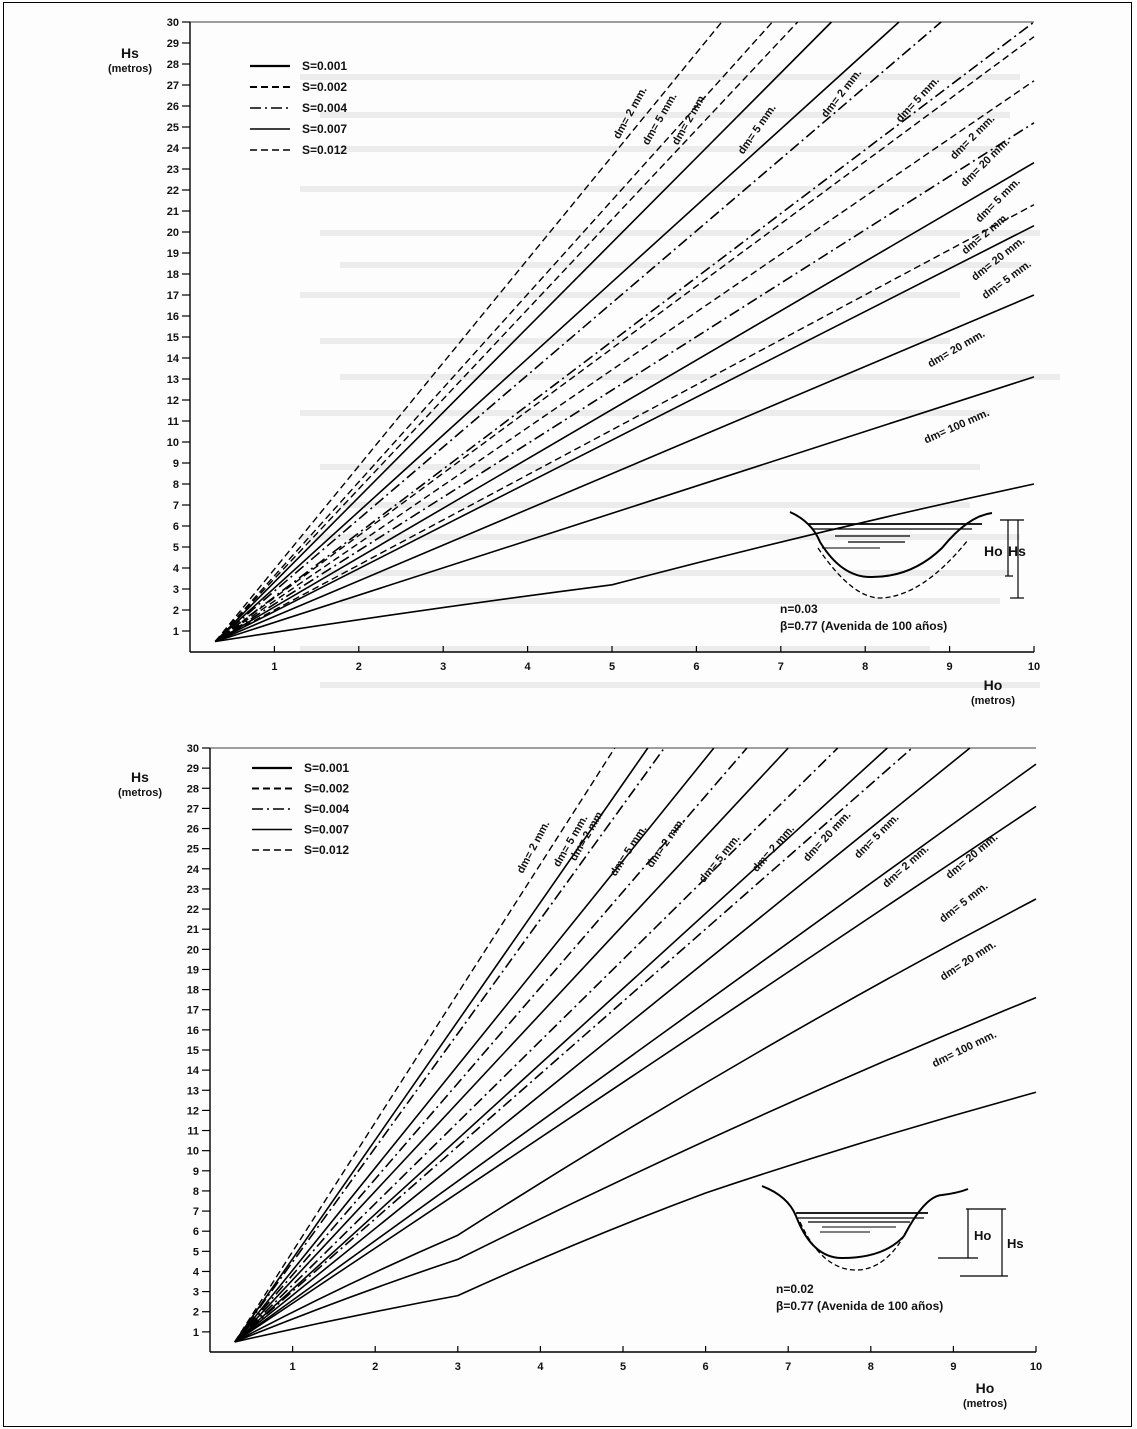 This screenshot has height=1429, width=1137. Describe the element at coordinates (173, 275) in the screenshot. I see `y-tick-label: 18` at that location.